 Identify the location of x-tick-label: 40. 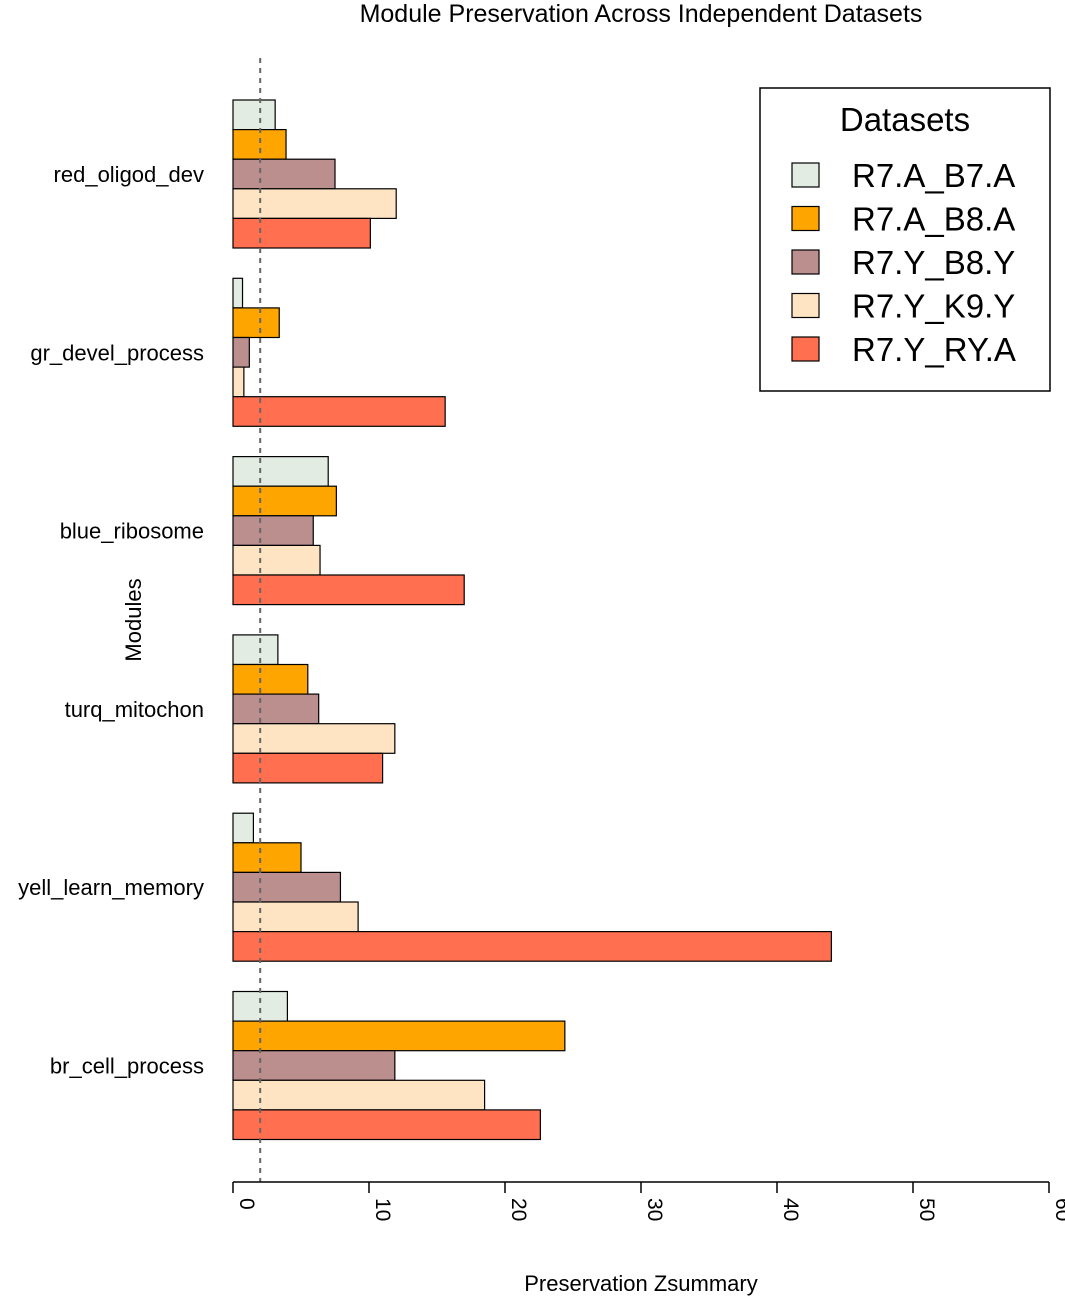
(790, 1209).